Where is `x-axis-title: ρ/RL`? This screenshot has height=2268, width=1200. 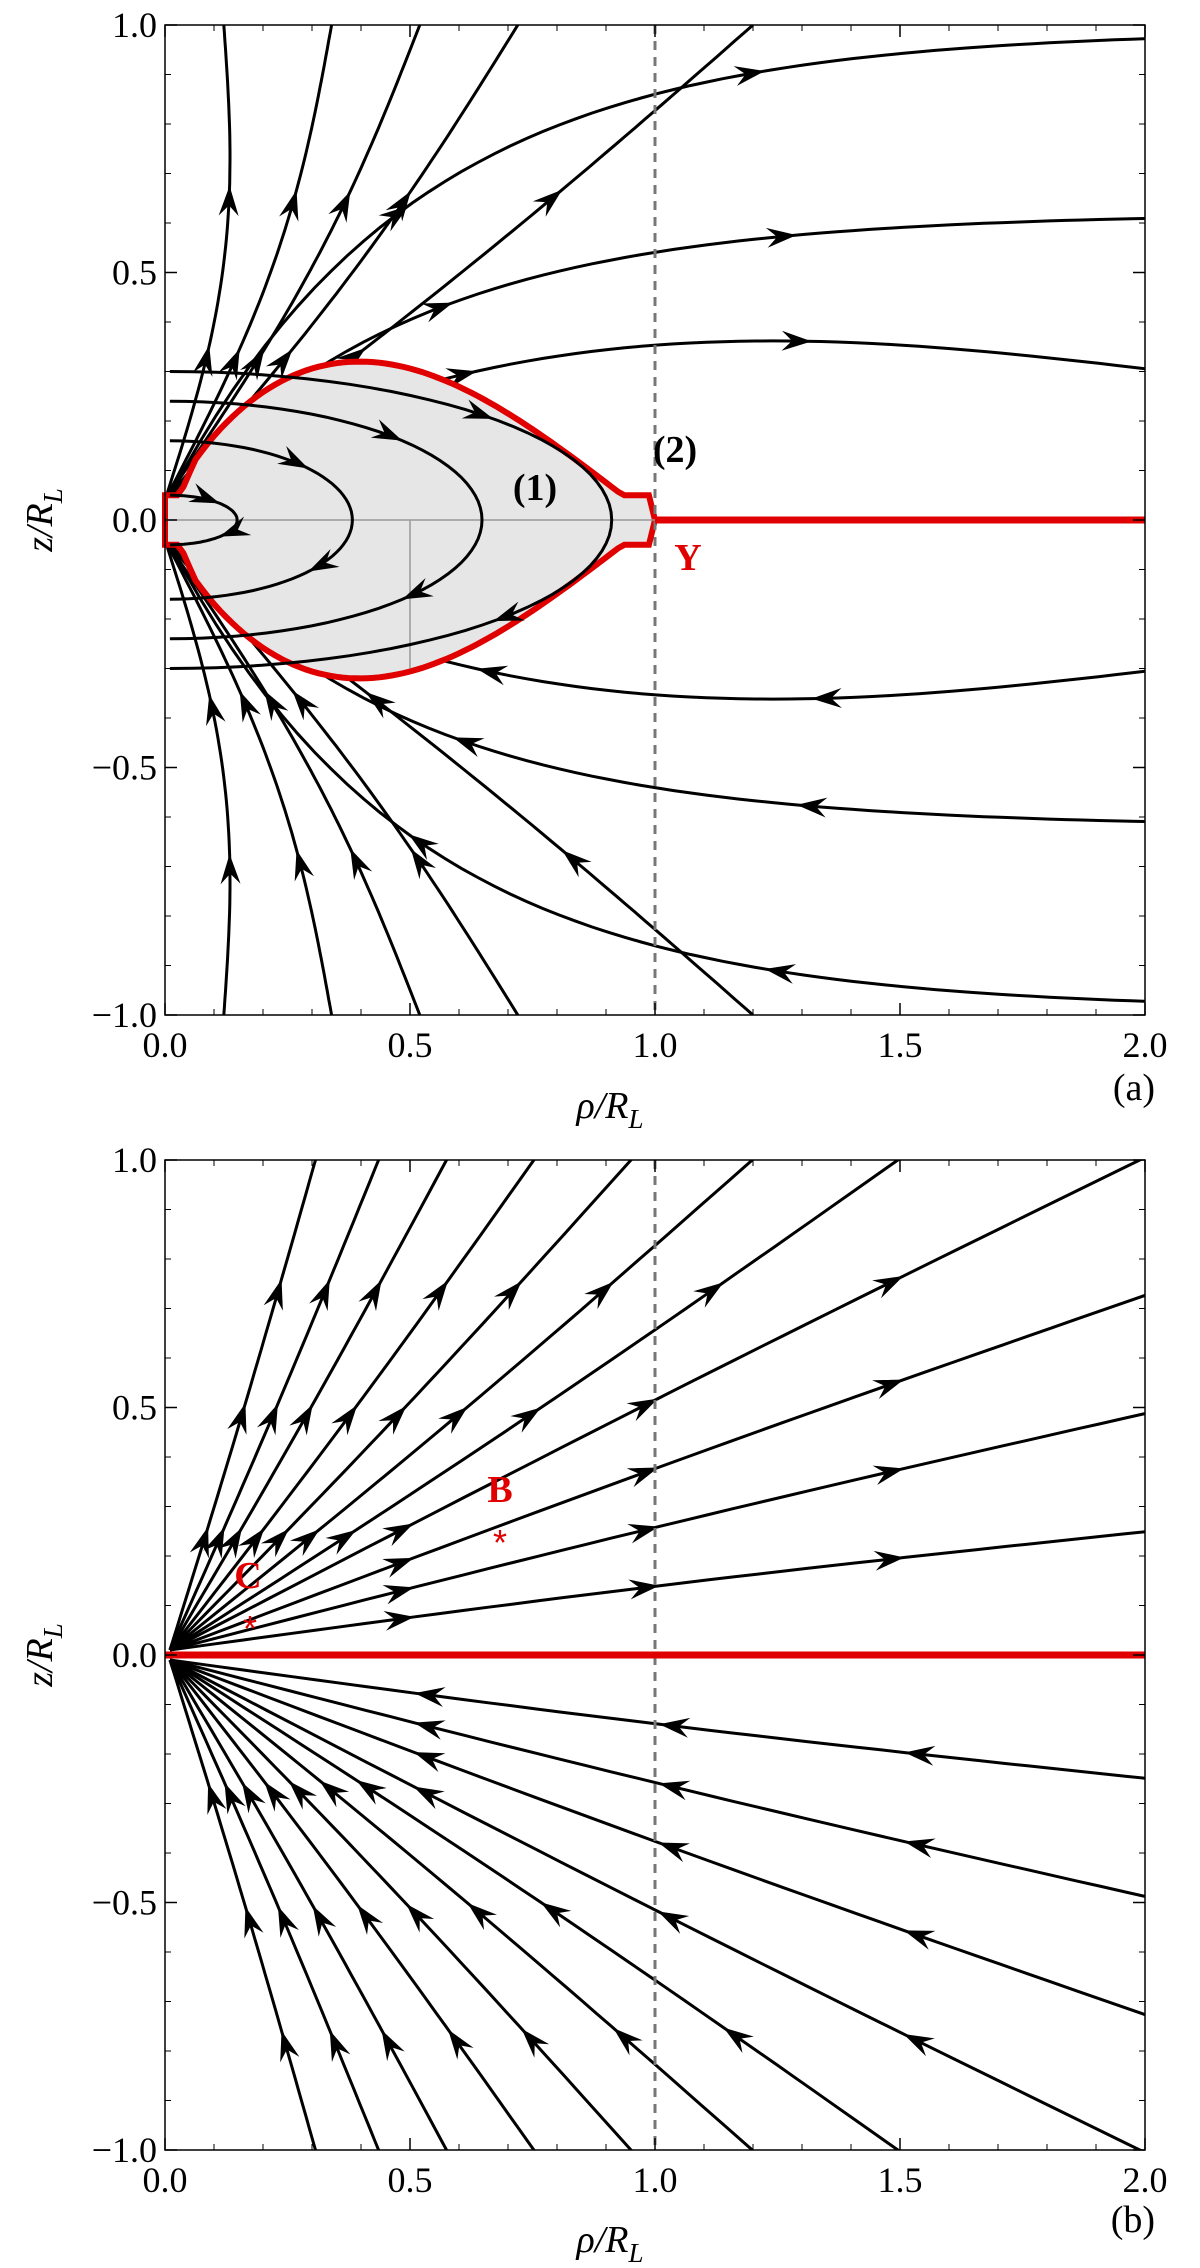 x-axis-title: ρ/RL is located at coordinates (609, 2243).